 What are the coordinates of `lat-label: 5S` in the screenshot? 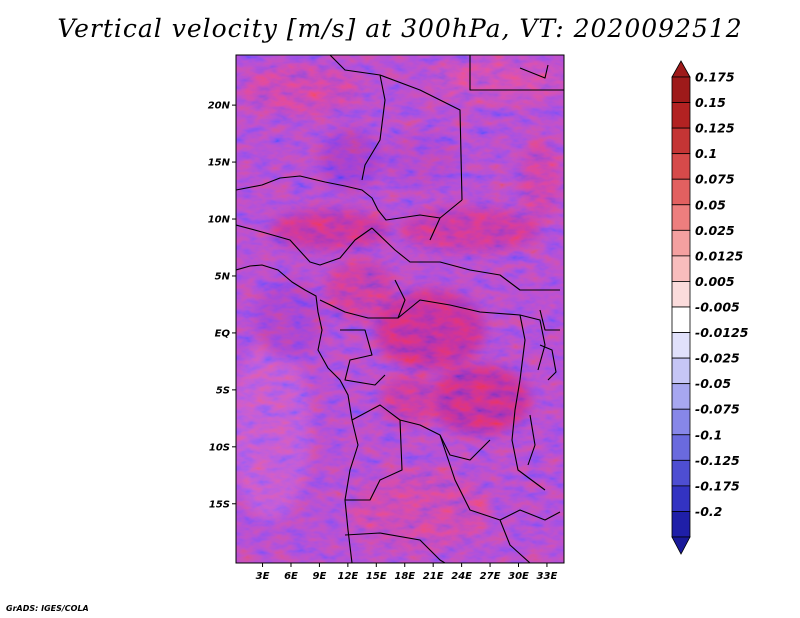 It's located at (223, 390).